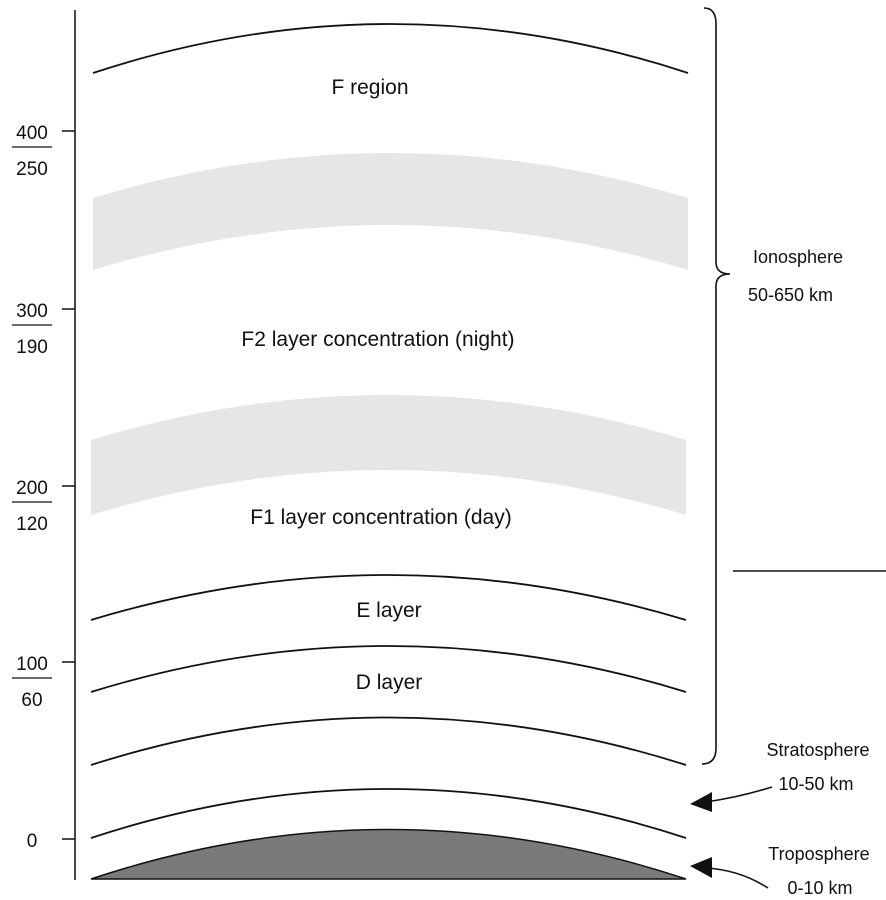 The height and width of the screenshot is (900, 886). What do you see at coordinates (737, 878) in the screenshot?
I see `troposphere-arrow-shaft` at bounding box center [737, 878].